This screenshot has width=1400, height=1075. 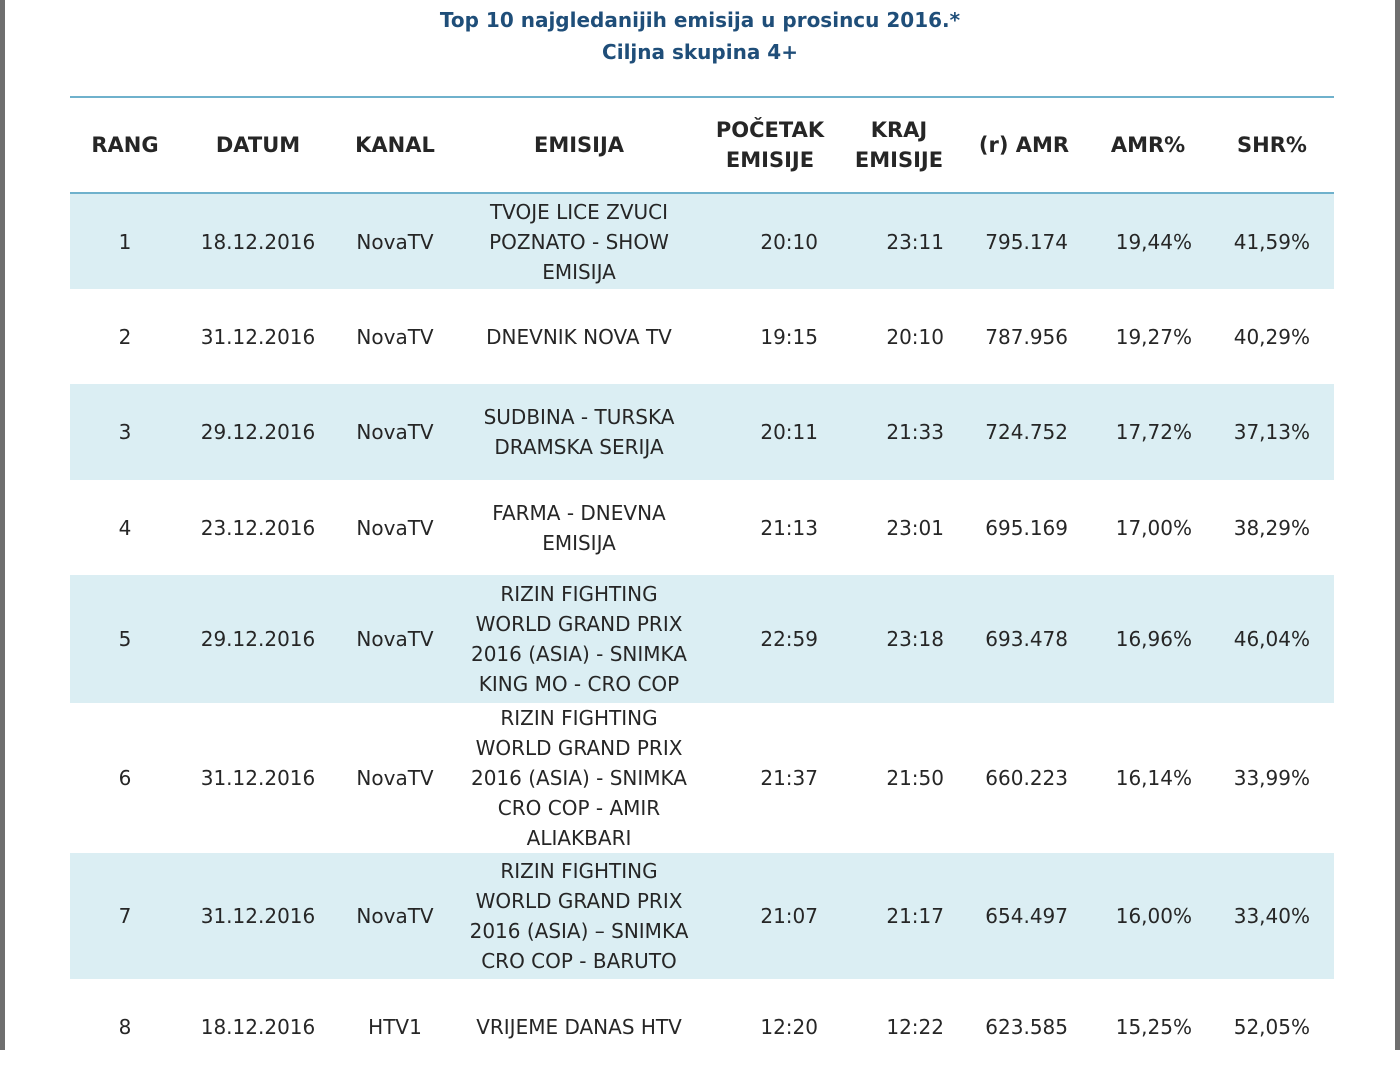 I want to click on cell-kraj: 23:18, so click(x=899, y=639).